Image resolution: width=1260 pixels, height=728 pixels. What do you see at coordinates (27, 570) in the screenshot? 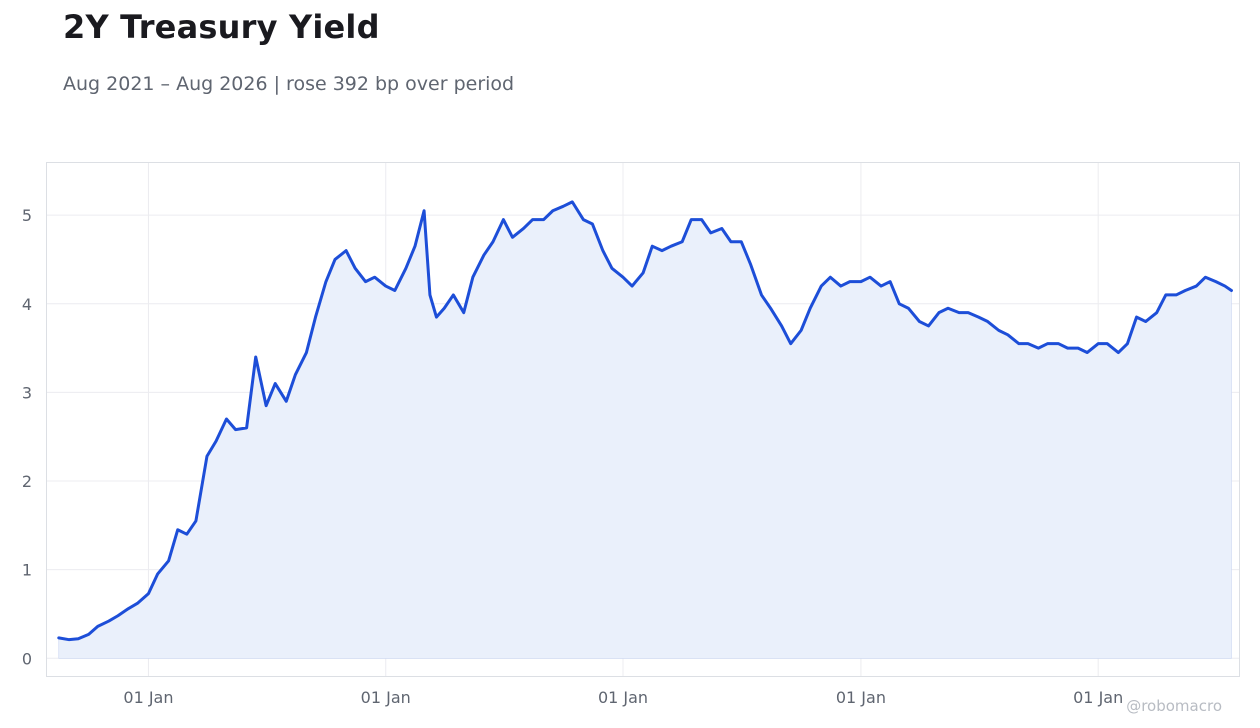
I see `y-tick-label: 1` at bounding box center [27, 570].